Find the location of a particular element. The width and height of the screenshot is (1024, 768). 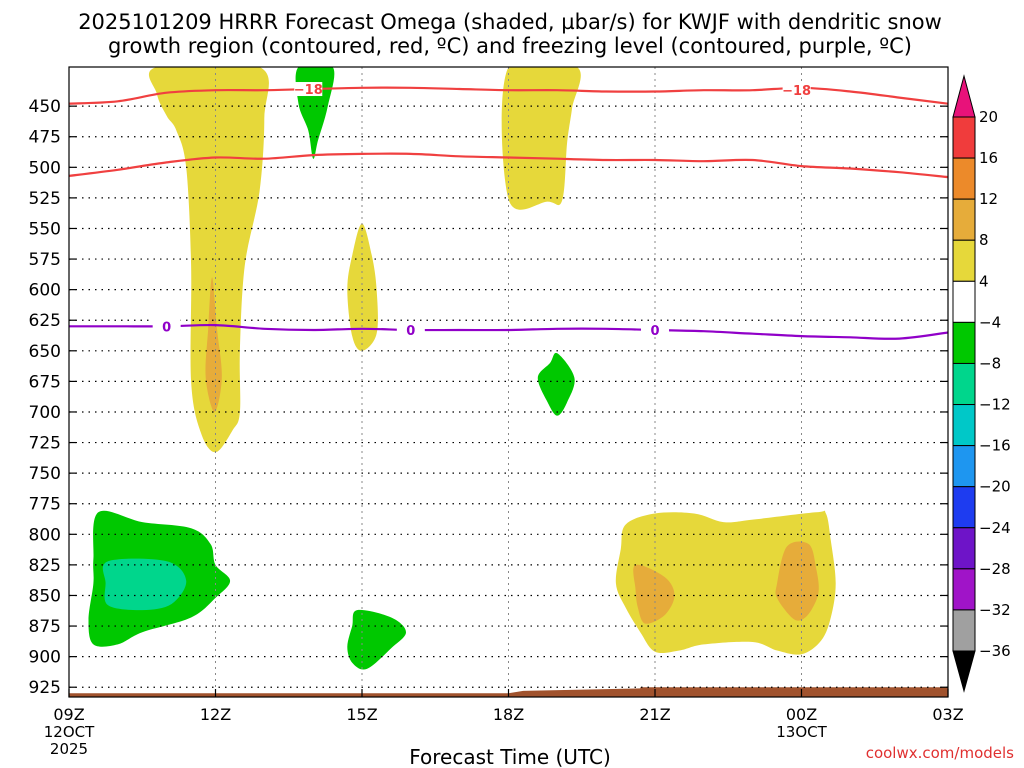

x-tick-label-18Z: 18Z is located at coordinates (508, 714).